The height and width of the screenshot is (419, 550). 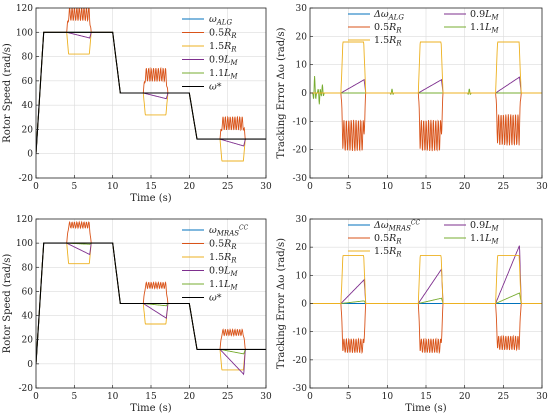 I want to click on legend-label-0: ΔωALG​, so click(x=388, y=15).